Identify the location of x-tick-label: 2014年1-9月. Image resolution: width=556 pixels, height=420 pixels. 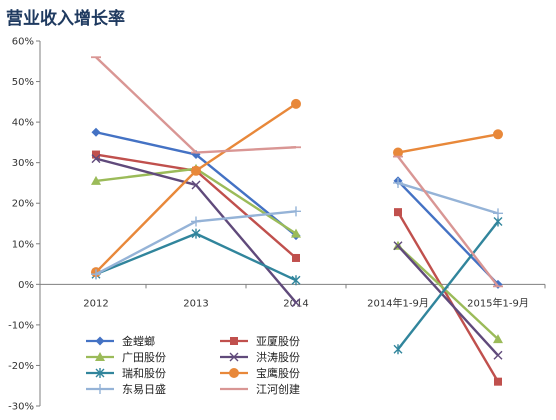
(398, 302).